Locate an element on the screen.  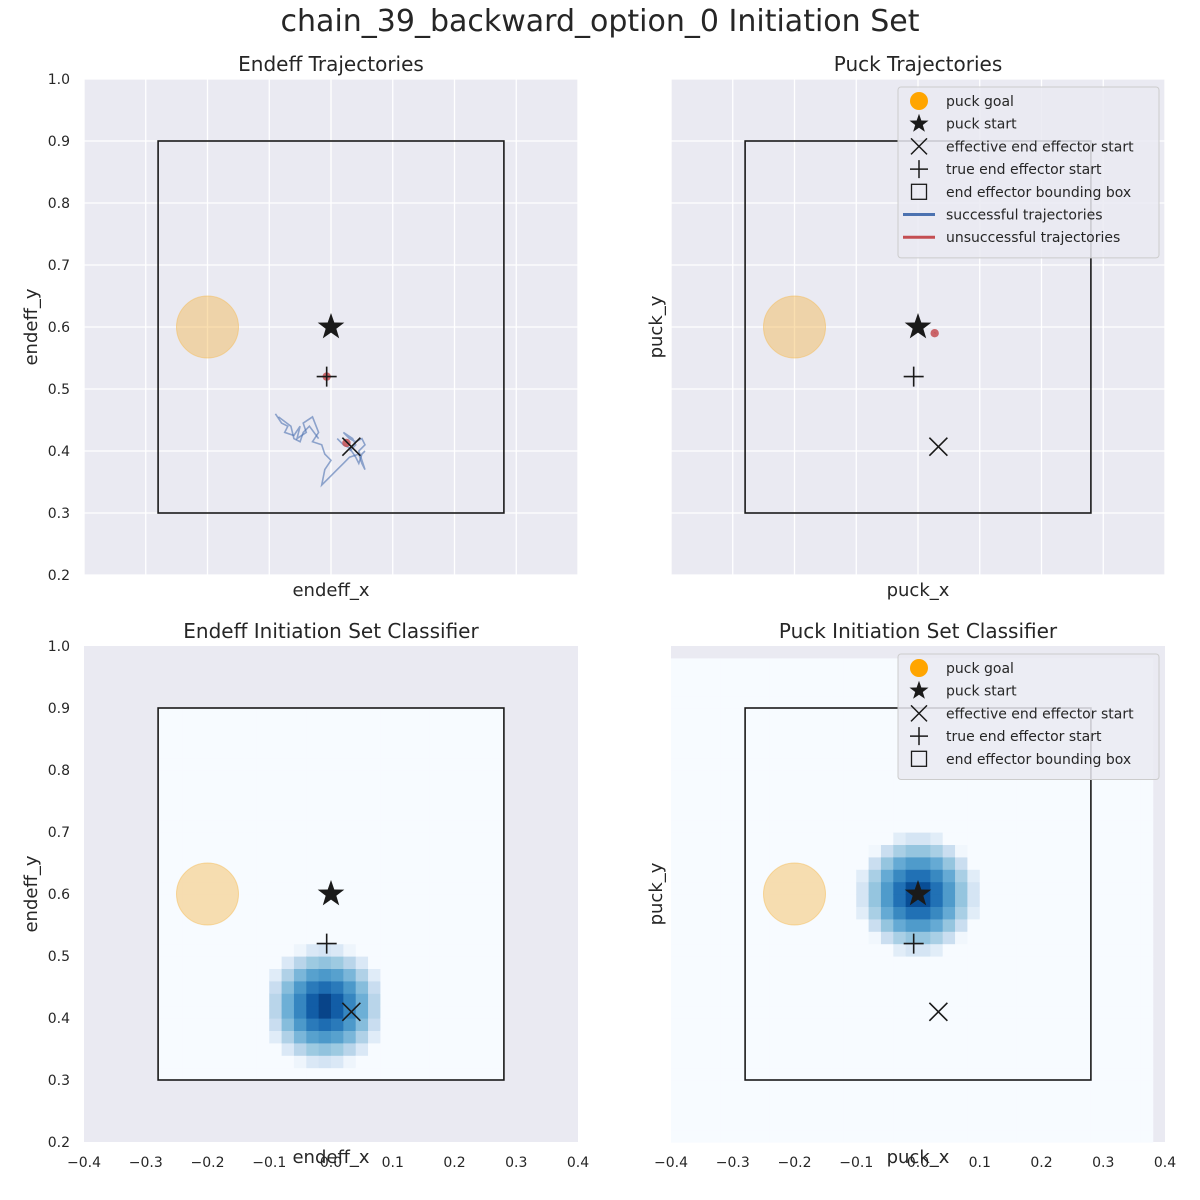
x-axis-label: puck_x is located at coordinates (918, 590).